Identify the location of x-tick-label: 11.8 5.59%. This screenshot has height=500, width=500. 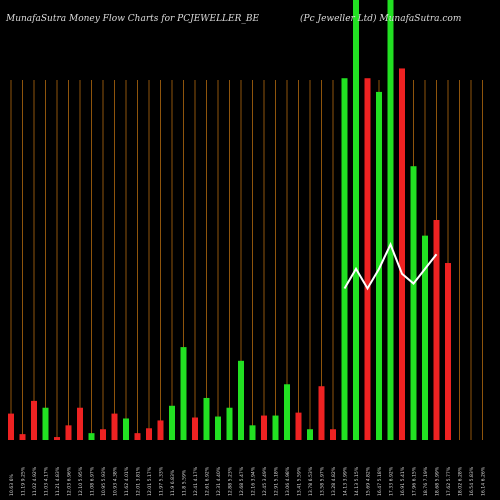
(185, 482).